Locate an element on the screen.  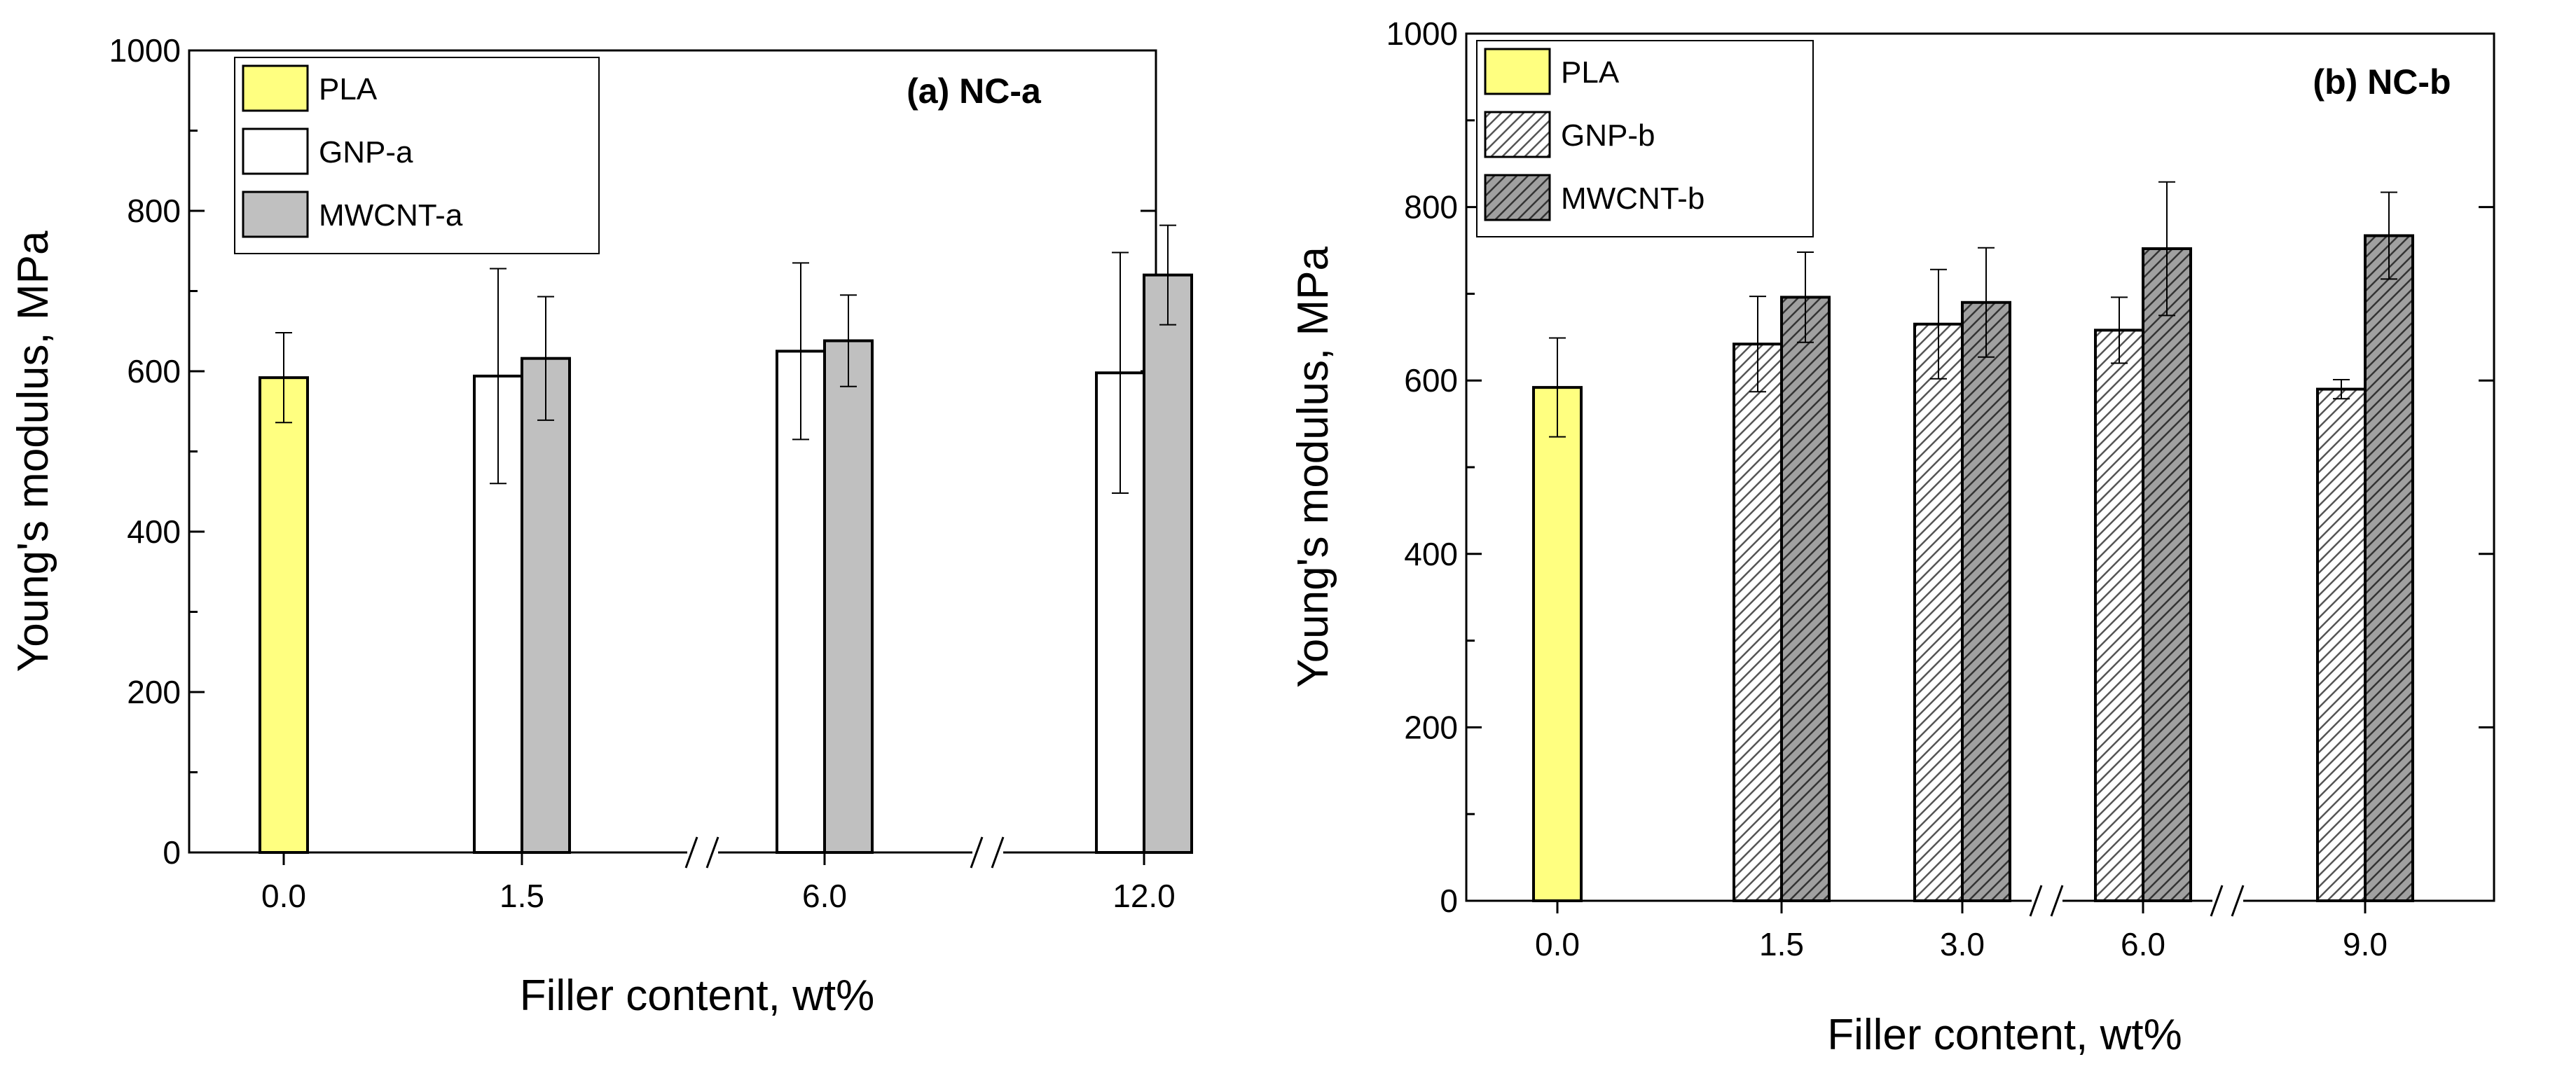
bar-mwcnt-a-1.5 is located at coordinates (546, 605).